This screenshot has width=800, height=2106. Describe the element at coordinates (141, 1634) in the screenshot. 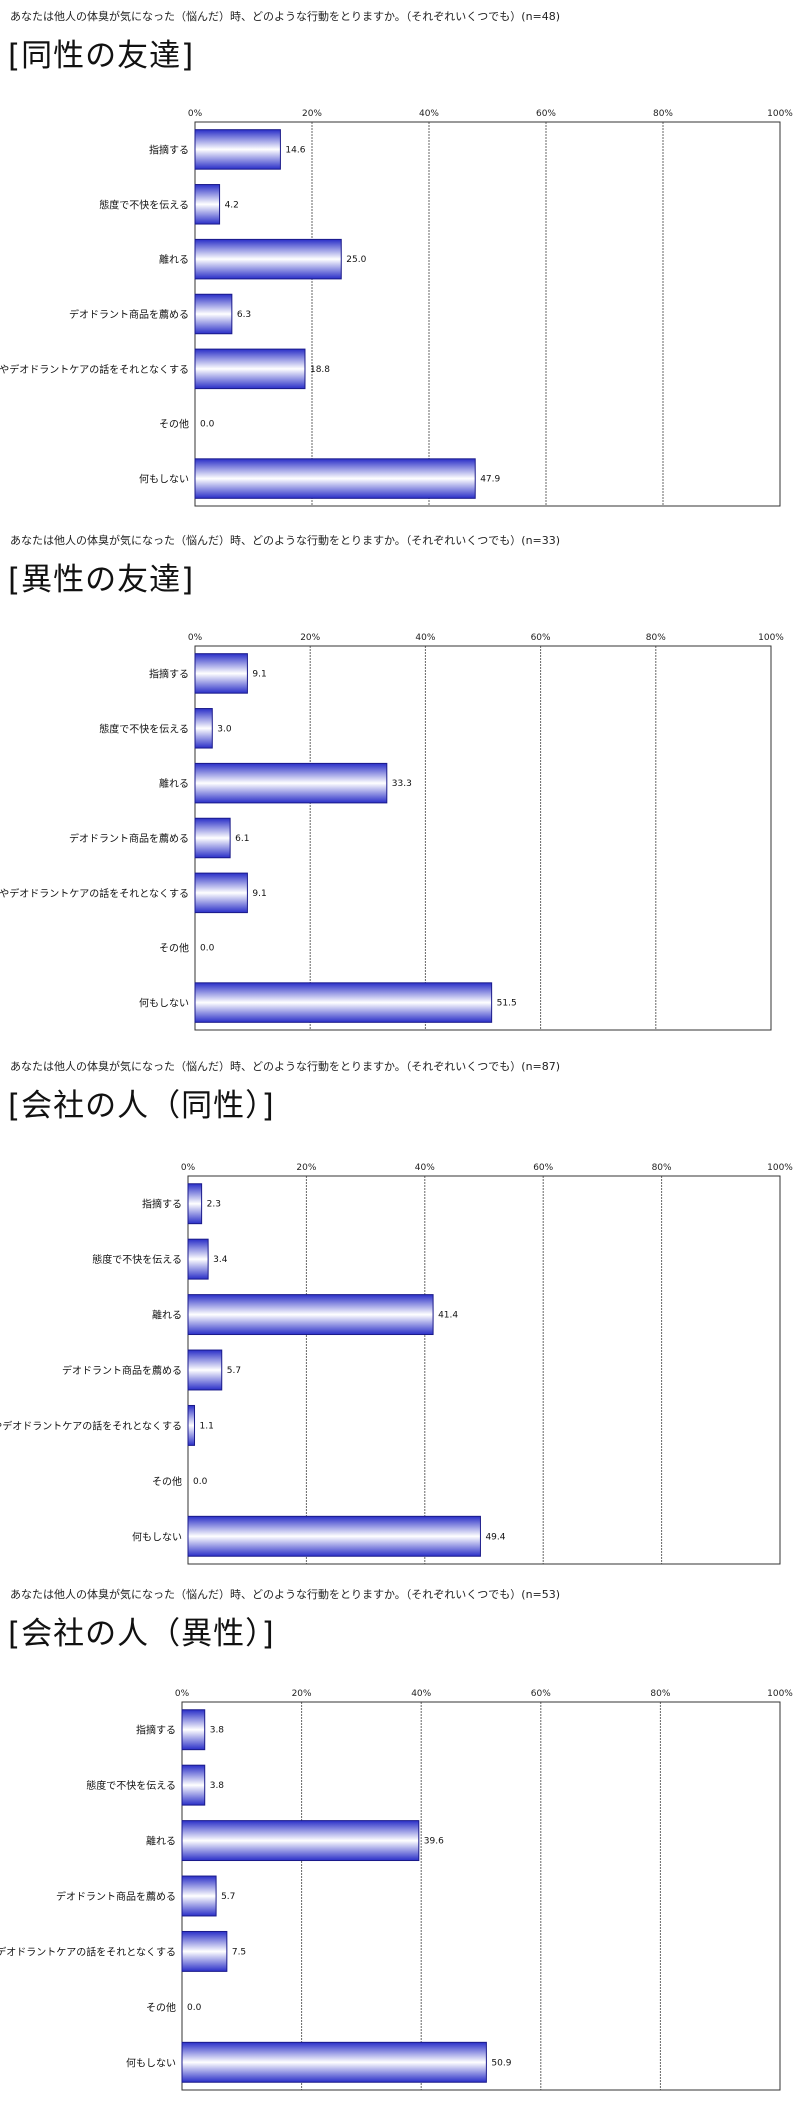

I see `chart-title: [会社の人（異性）]` at that location.